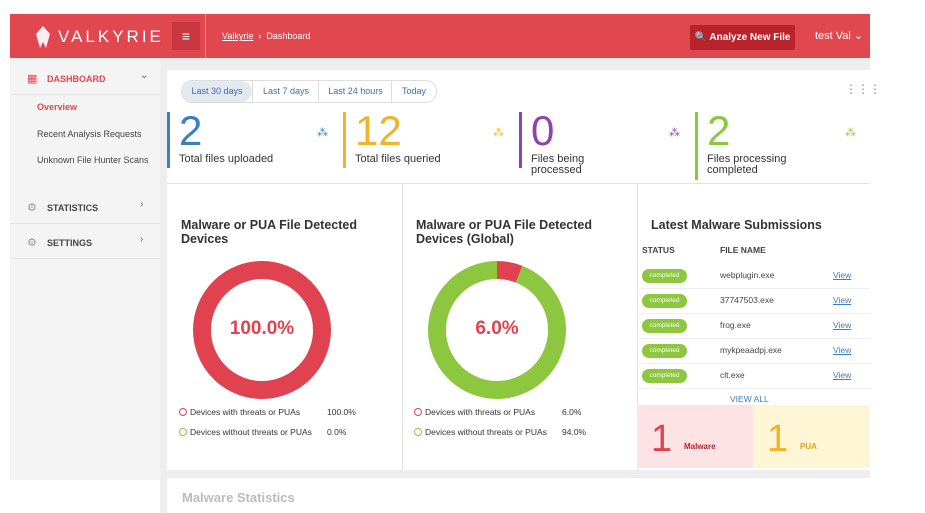 The width and height of the screenshot is (925, 513). What do you see at coordinates (144, 75) in the screenshot?
I see `chevron: ⌄` at bounding box center [144, 75].